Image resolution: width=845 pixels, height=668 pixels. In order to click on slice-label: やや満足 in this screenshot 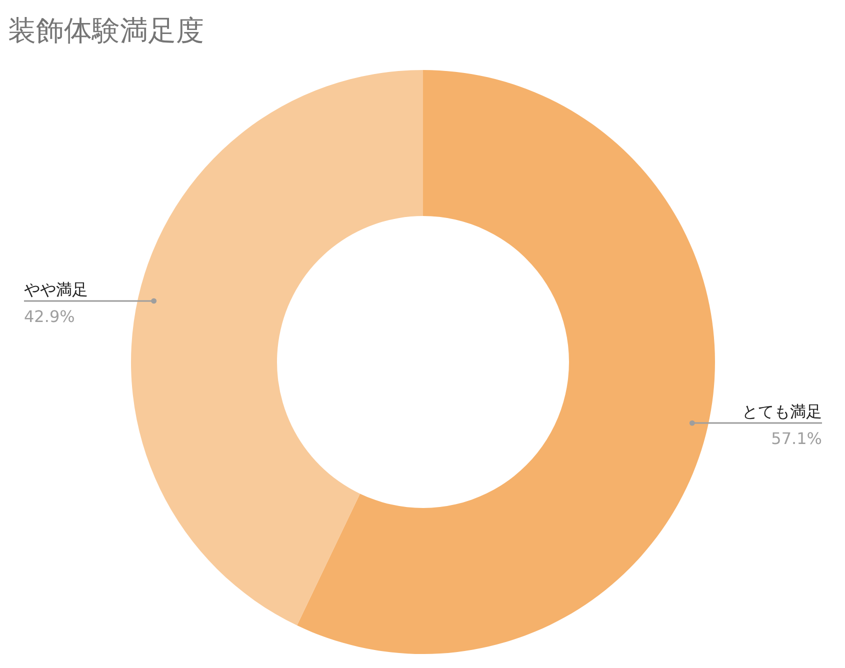, I will do `click(56, 289)`.